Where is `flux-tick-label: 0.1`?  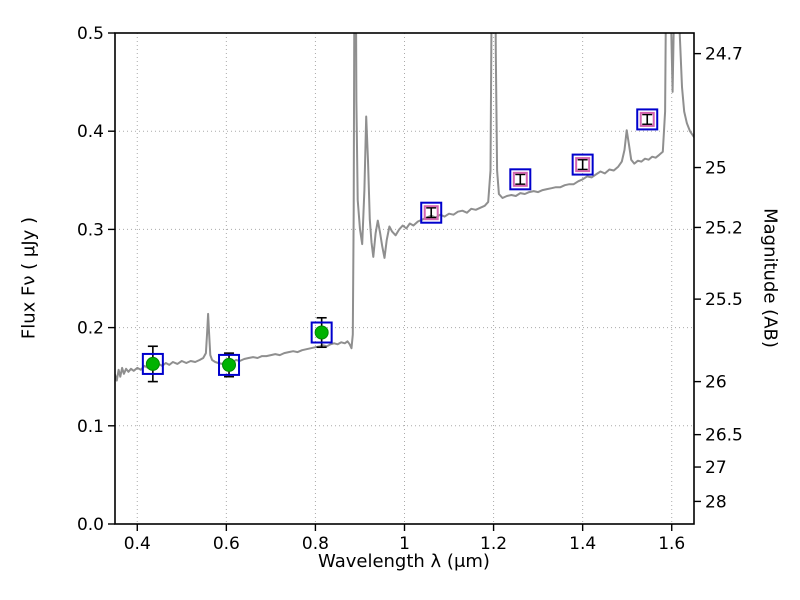
flux-tick-label: 0.1 is located at coordinates (90, 427).